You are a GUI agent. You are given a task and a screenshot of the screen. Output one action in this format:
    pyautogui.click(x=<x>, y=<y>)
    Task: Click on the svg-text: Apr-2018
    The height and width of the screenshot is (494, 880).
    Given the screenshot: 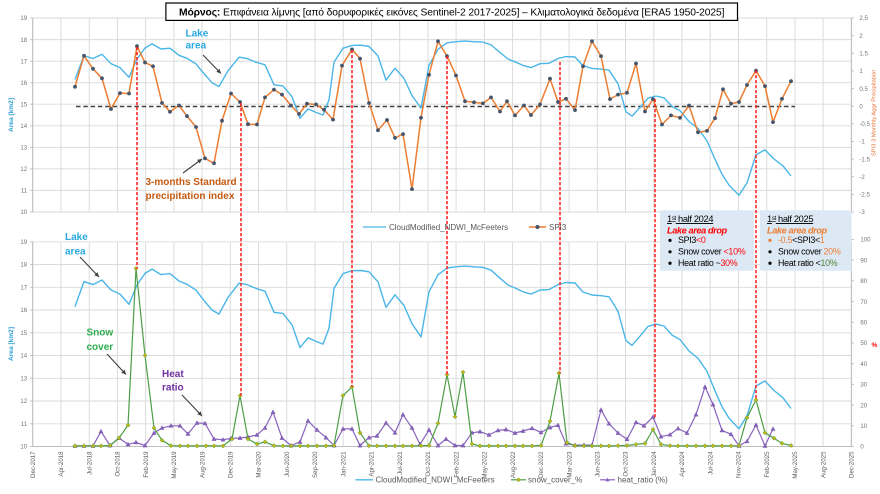 What is the action you would take?
    pyautogui.click(x=61, y=464)
    